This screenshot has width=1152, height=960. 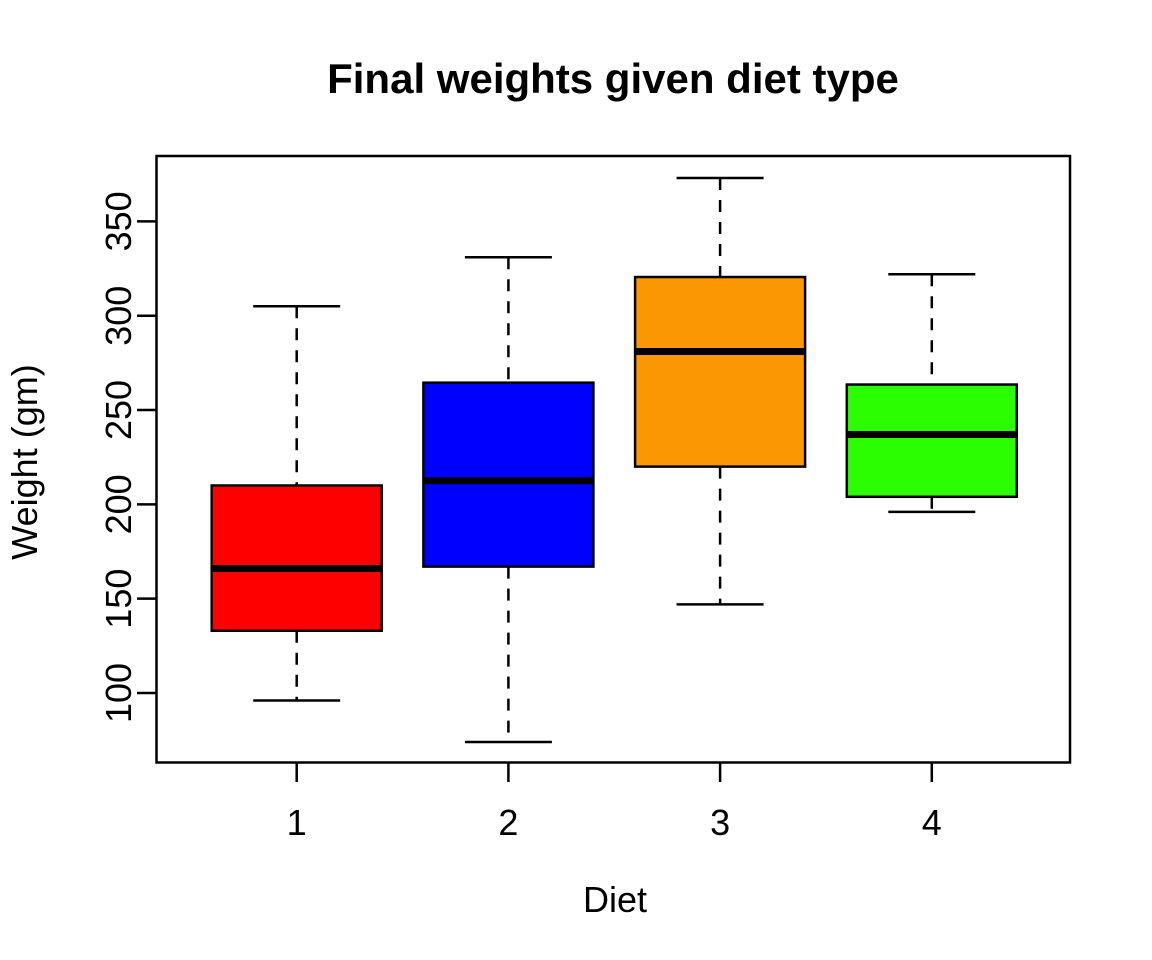 I want to click on y-tick-label-250: 250, so click(x=118, y=410).